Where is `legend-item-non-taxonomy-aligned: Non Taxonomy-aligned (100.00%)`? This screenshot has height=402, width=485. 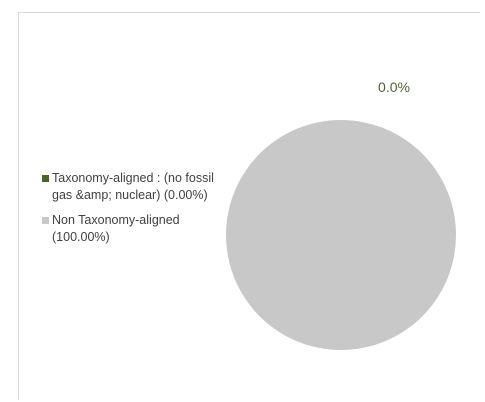
legend-item-non-taxonomy-aligned: Non Taxonomy-aligned (100.00%) is located at coordinates (129, 229).